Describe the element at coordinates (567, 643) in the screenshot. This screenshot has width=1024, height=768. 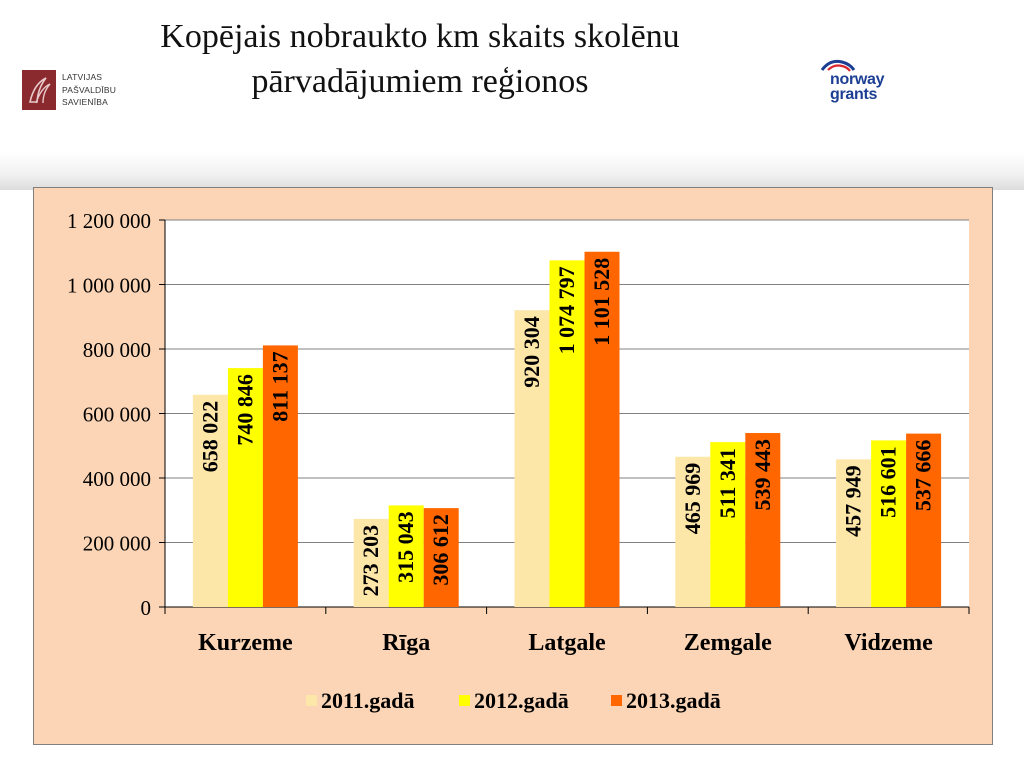
I see `category-label: Latgale` at that location.